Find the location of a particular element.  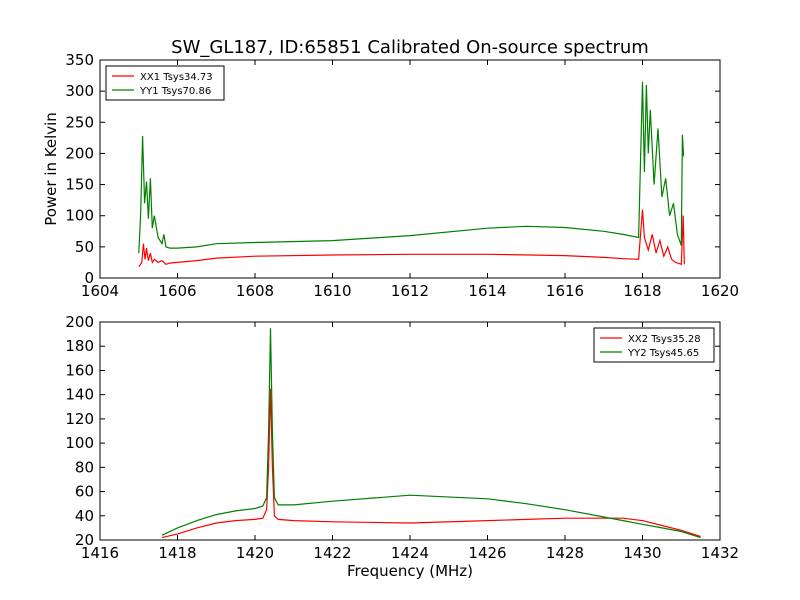

y-tick-label: 0 is located at coordinates (89, 278).